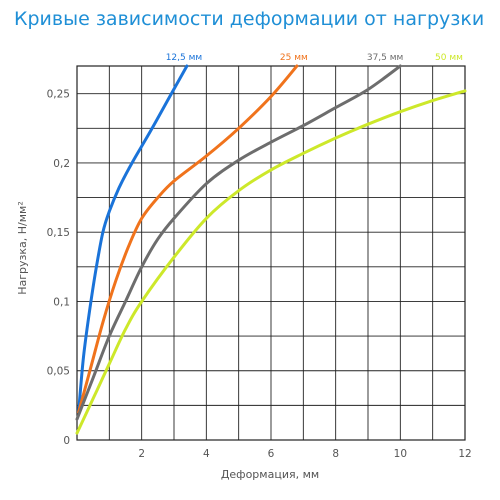 The height and width of the screenshot is (500, 500). Describe the element at coordinates (270, 474) in the screenshot. I see `x-axis-label: Деформация, мм` at that location.